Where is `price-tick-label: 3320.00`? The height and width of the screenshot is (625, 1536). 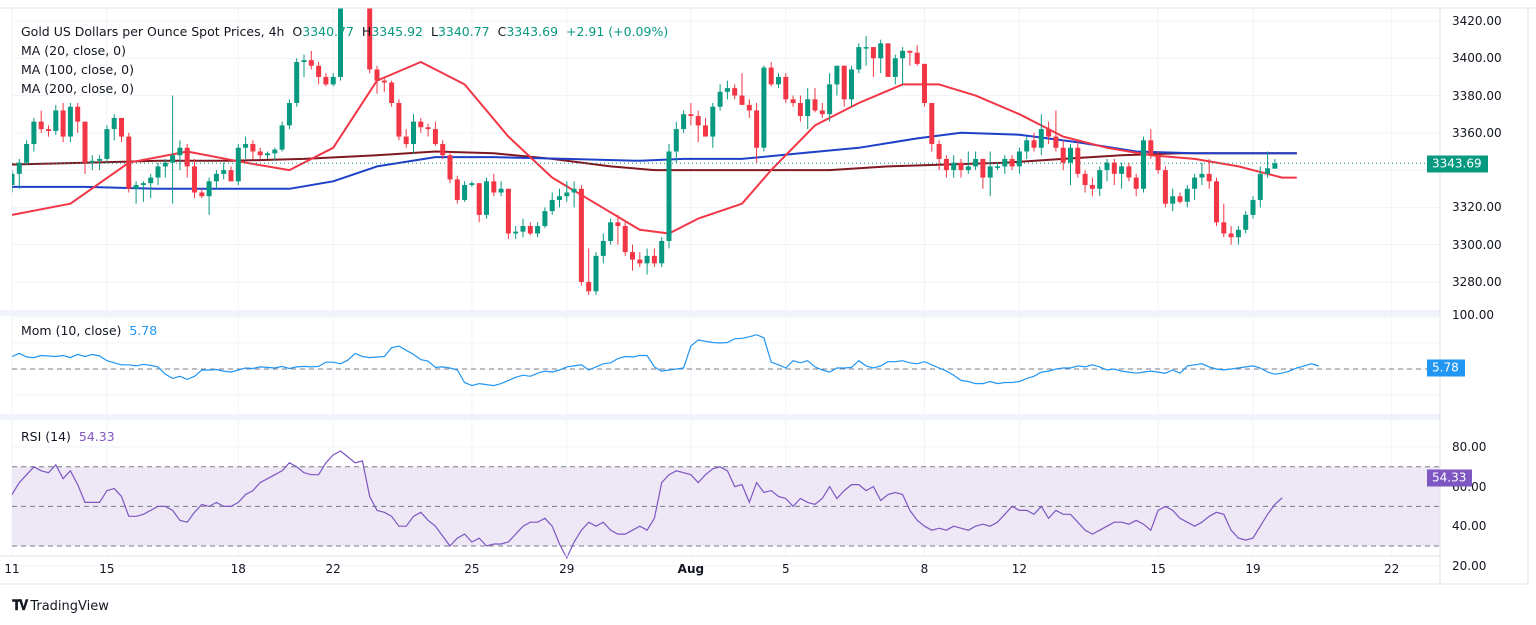 price-tick-label: 3320.00 is located at coordinates (1477, 207).